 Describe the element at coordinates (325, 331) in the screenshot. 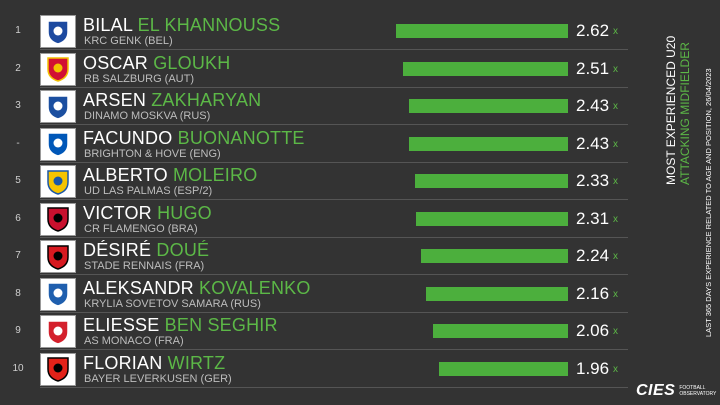

I see `table-row: 9 ELIESSE BEN SEGHIR AS MONACO (FRA) 2.06 x` at that location.